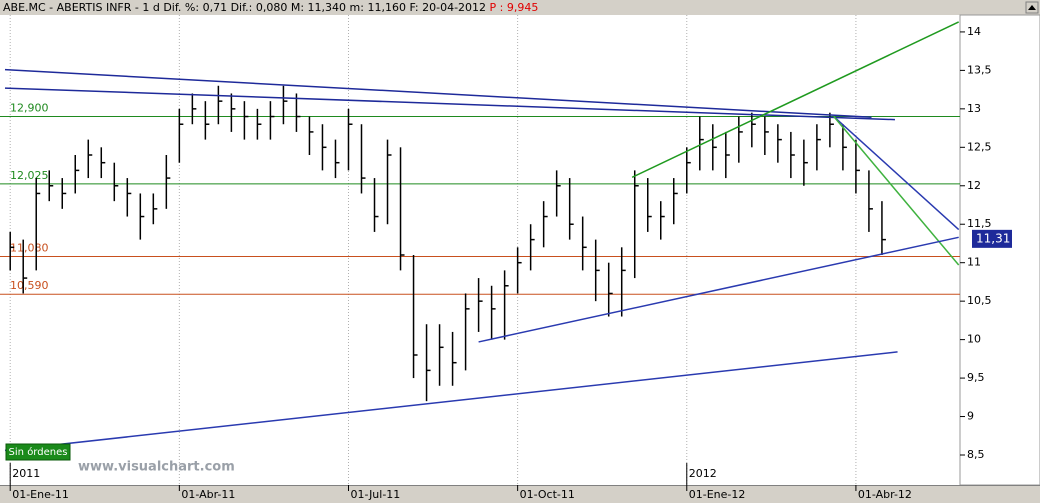  What do you see at coordinates (999, 250) in the screenshot?
I see `price-axis` at bounding box center [999, 250].